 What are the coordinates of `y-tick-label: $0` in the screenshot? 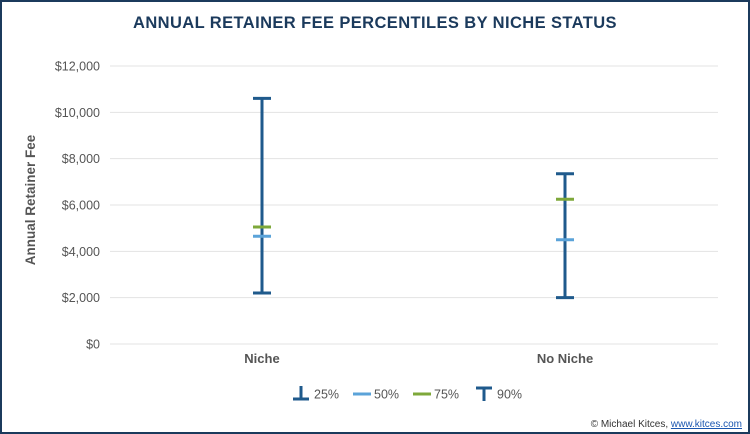 It's located at (93, 345).